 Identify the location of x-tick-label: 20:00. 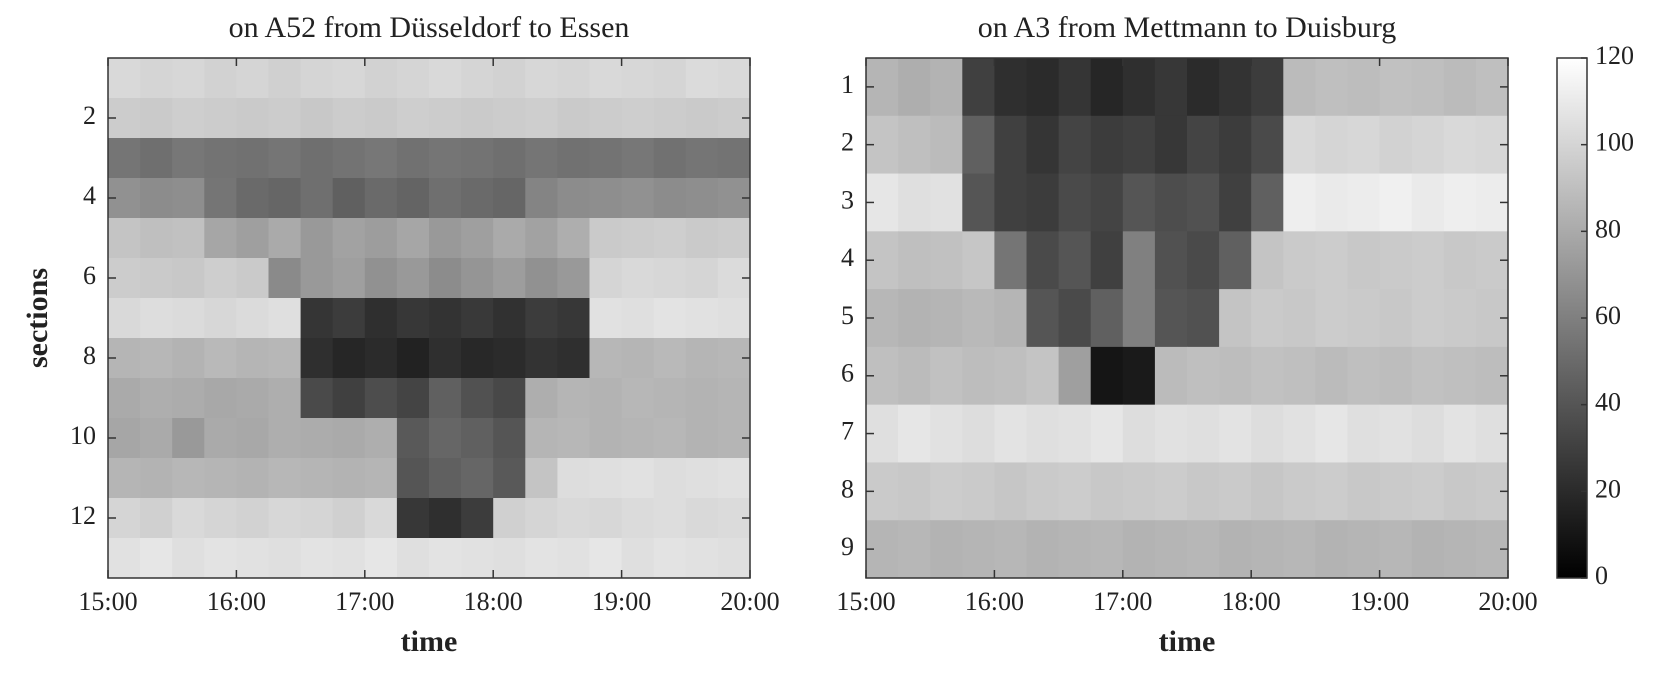
(749, 601).